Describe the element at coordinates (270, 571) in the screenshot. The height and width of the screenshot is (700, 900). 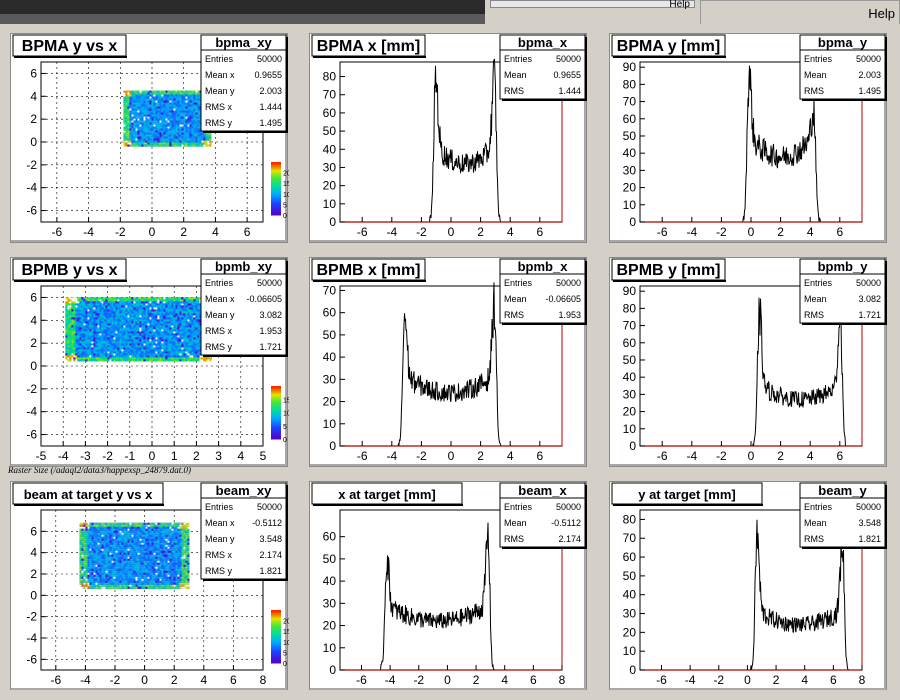
I see `stats-value: 1.821` at that location.